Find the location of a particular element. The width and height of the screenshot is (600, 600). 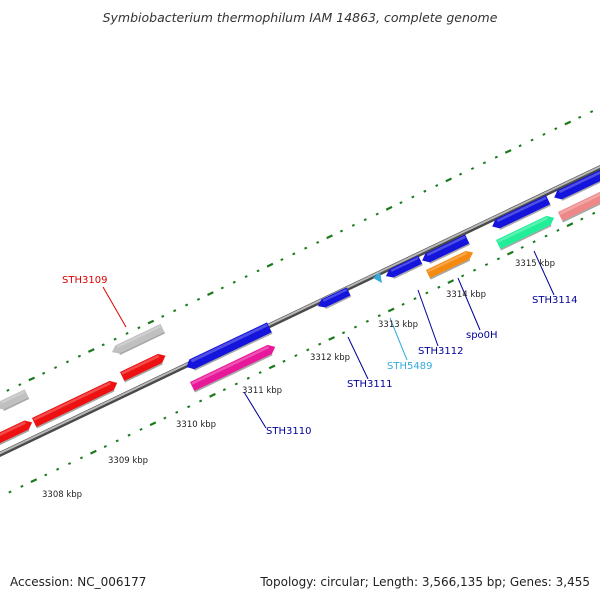

gene-label: STH3114 is located at coordinates (554, 300).